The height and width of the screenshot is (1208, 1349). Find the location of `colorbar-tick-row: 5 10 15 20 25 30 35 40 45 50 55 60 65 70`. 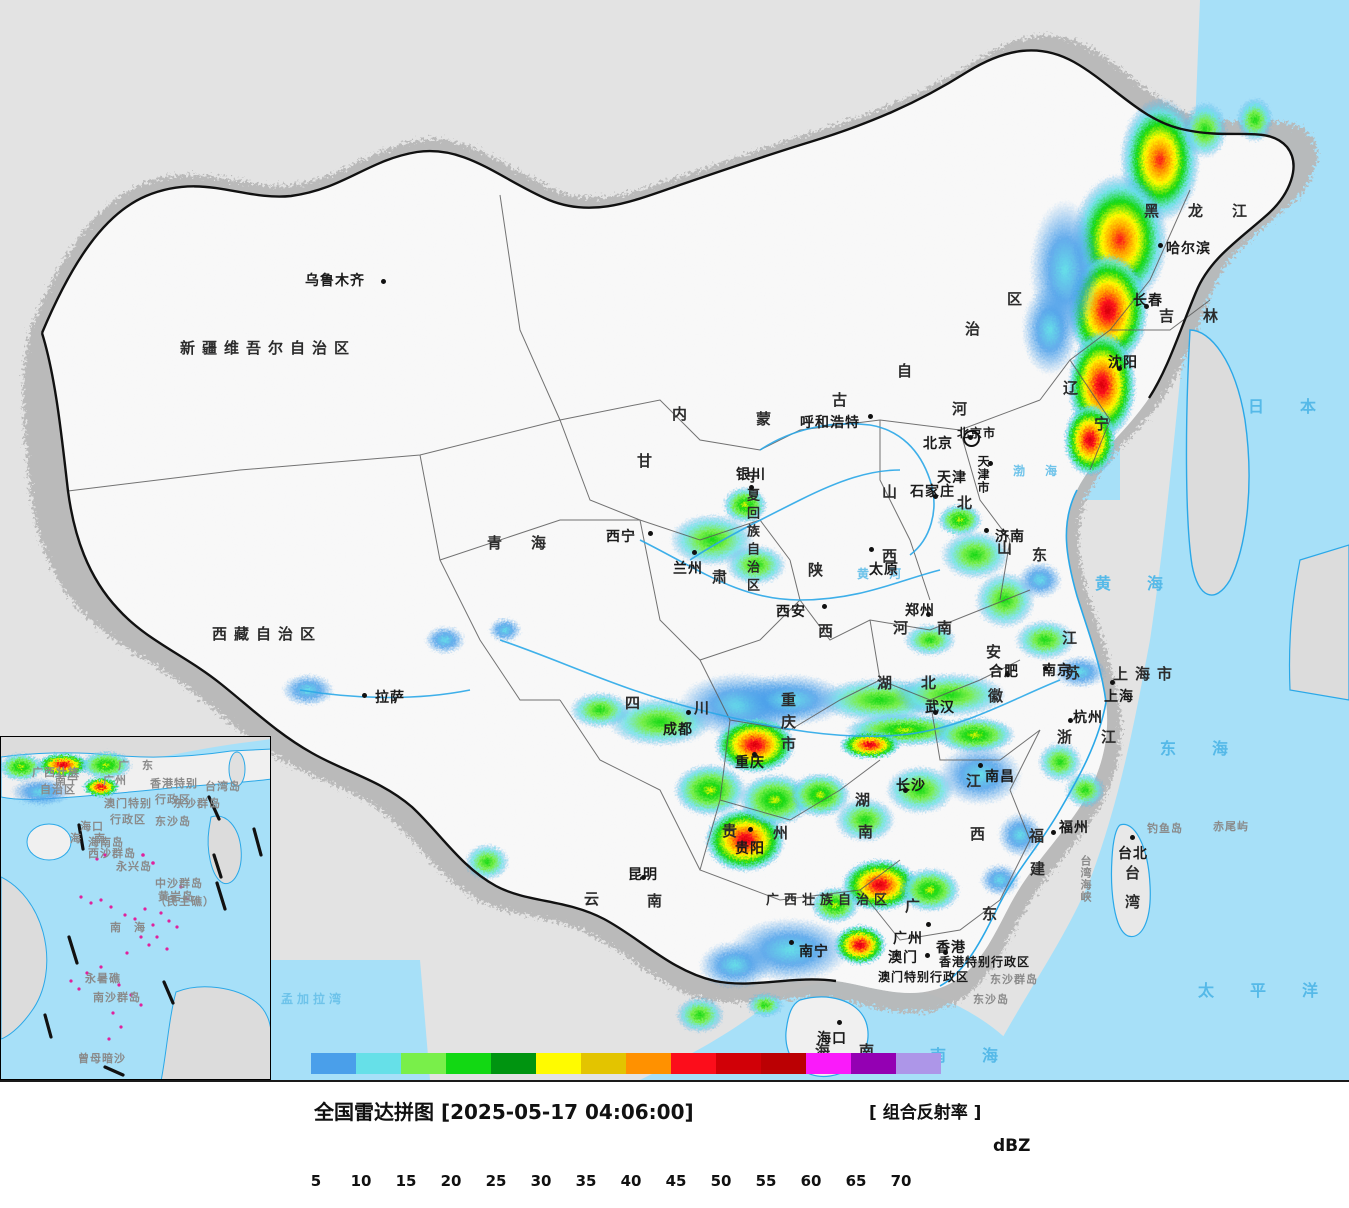

colorbar-tick-row: 5 10 15 20 25 30 35 40 45 50 55 60 65 70 is located at coordinates (674, 1182).